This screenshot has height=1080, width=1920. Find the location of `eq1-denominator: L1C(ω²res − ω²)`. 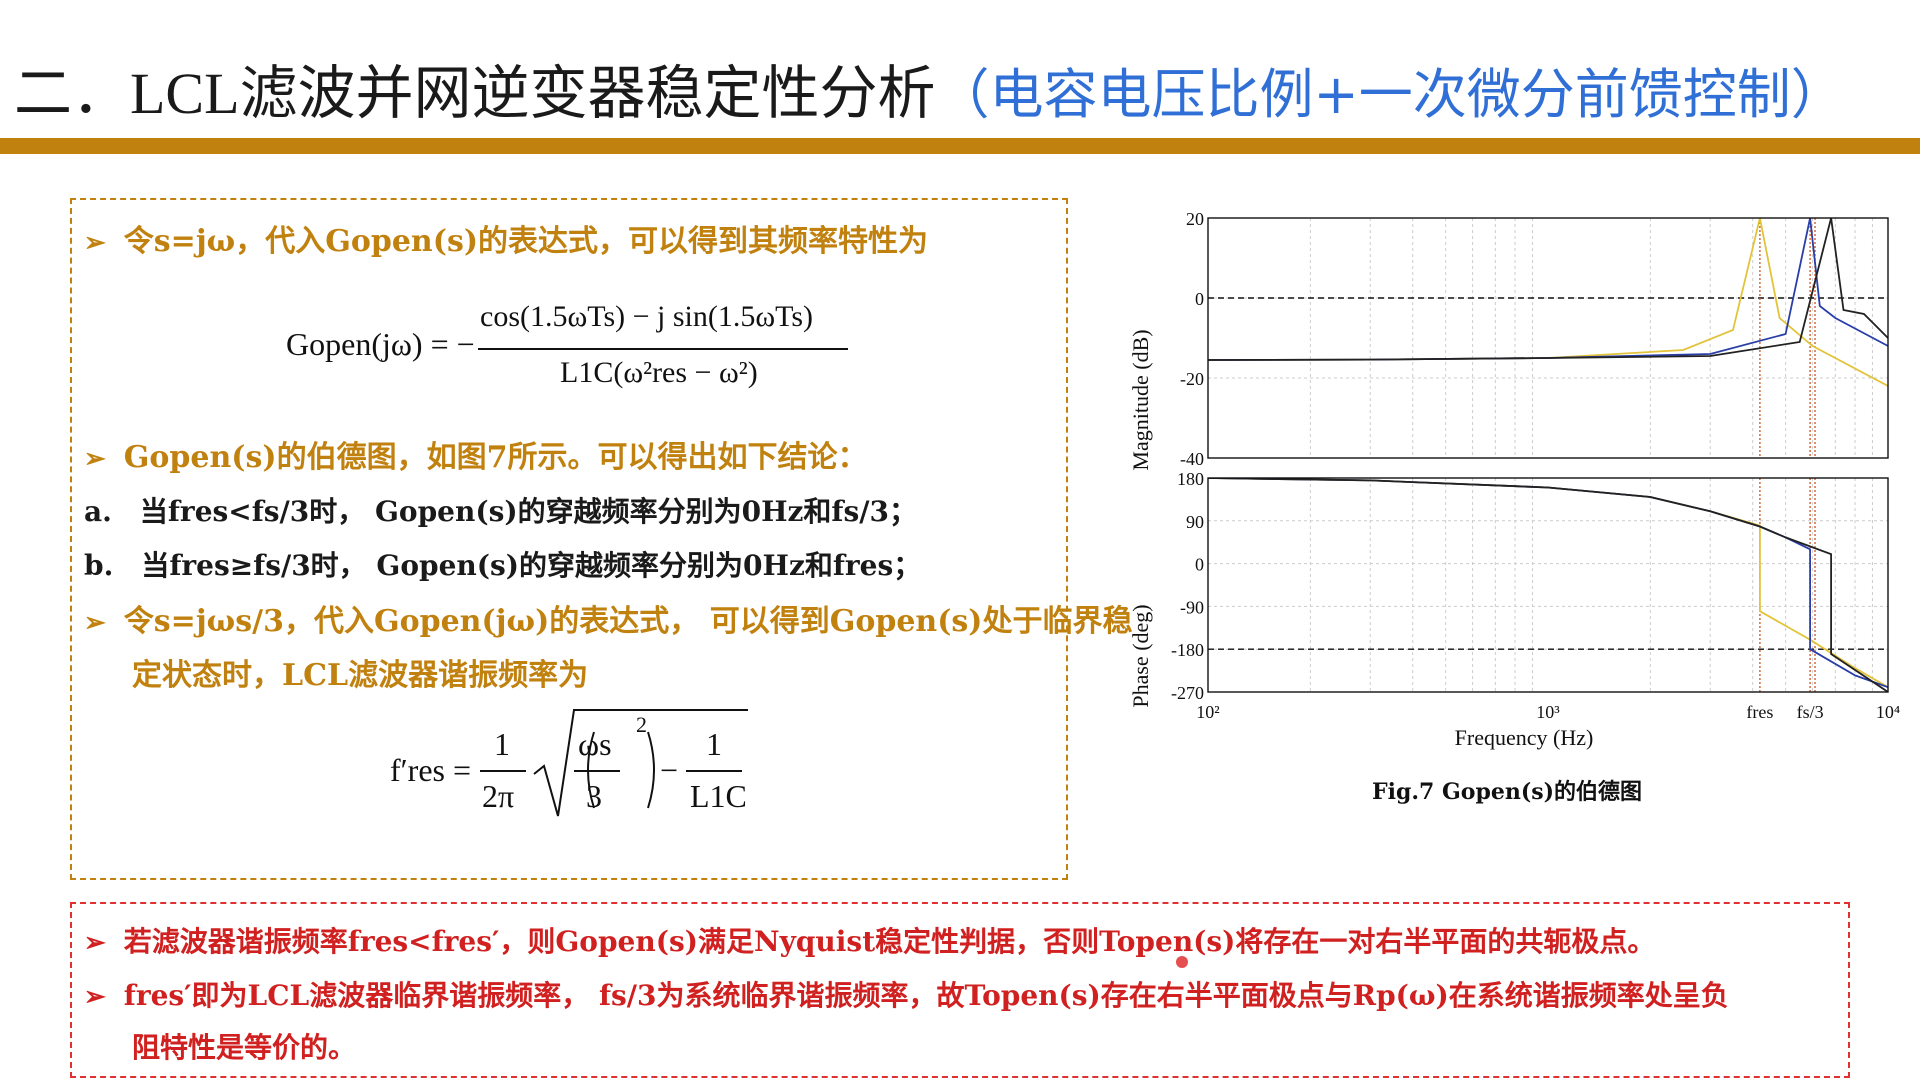

eq1-denominator: L1C(ω²res − ω²) is located at coordinates (659, 372).